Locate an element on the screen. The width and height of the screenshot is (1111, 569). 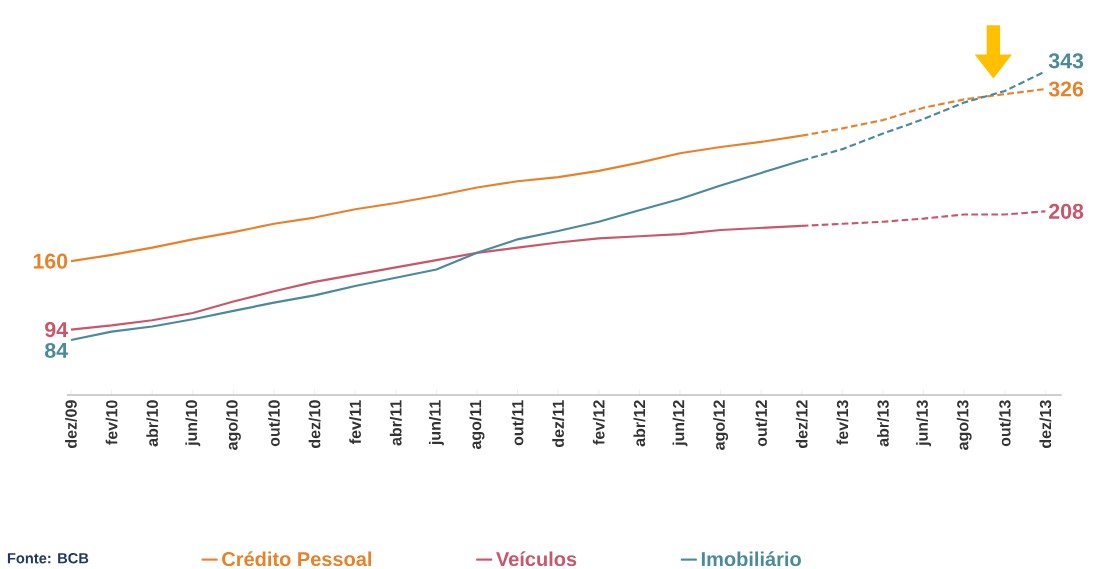
x-tick-label: ago/10 is located at coordinates (233, 425).